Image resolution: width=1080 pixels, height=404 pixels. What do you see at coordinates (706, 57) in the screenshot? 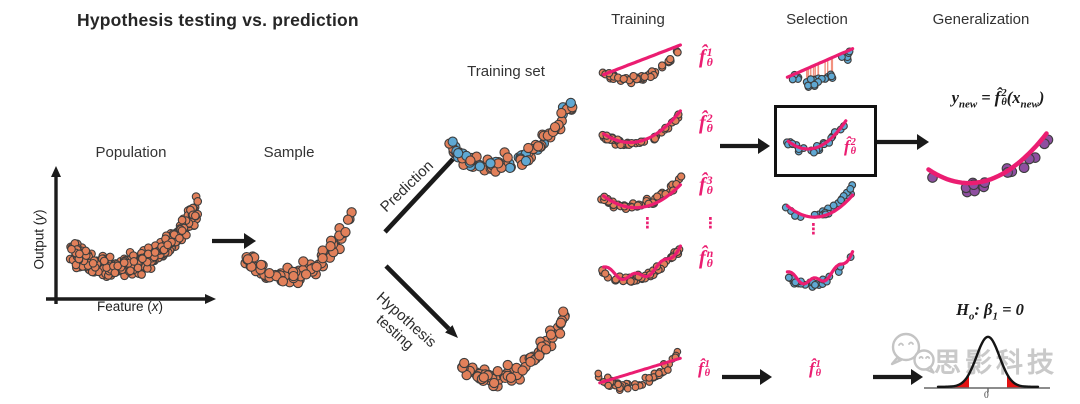
I see `model-label-f1: f̂ 1 θ` at bounding box center [706, 57].